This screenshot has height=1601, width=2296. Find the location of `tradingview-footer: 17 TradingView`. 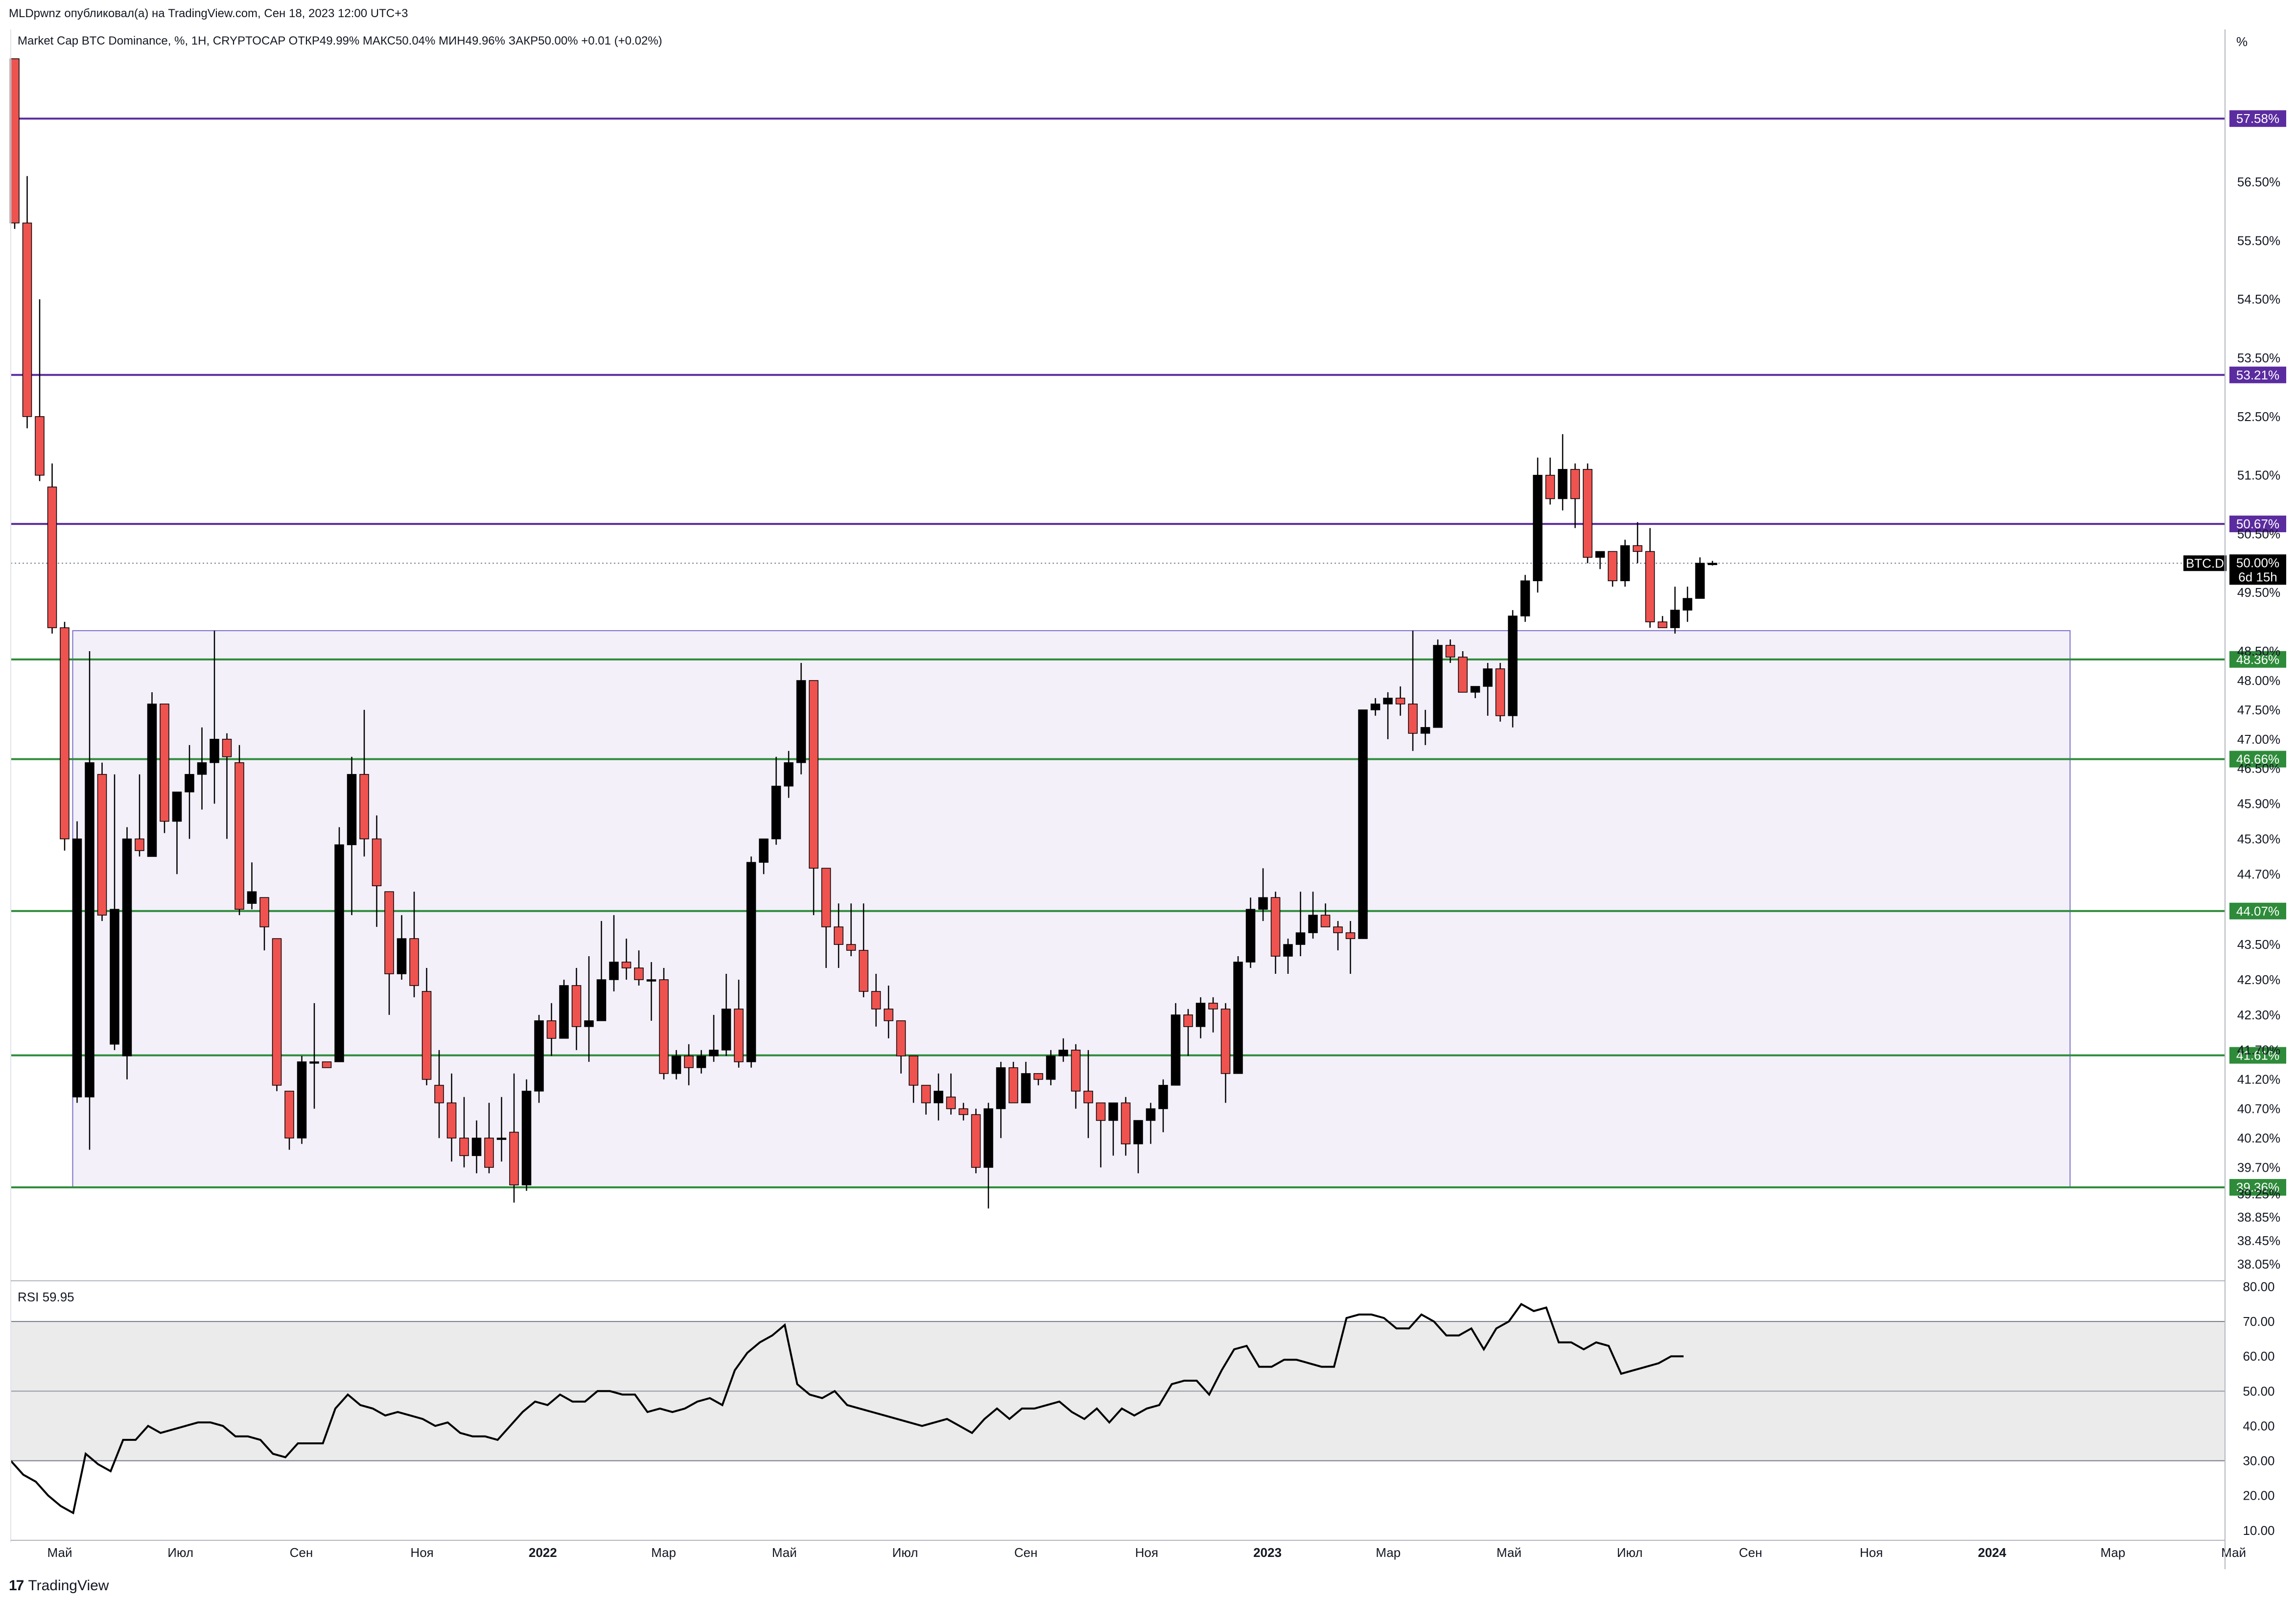

tradingview-footer: 17 TradingView is located at coordinates (59, 1585).